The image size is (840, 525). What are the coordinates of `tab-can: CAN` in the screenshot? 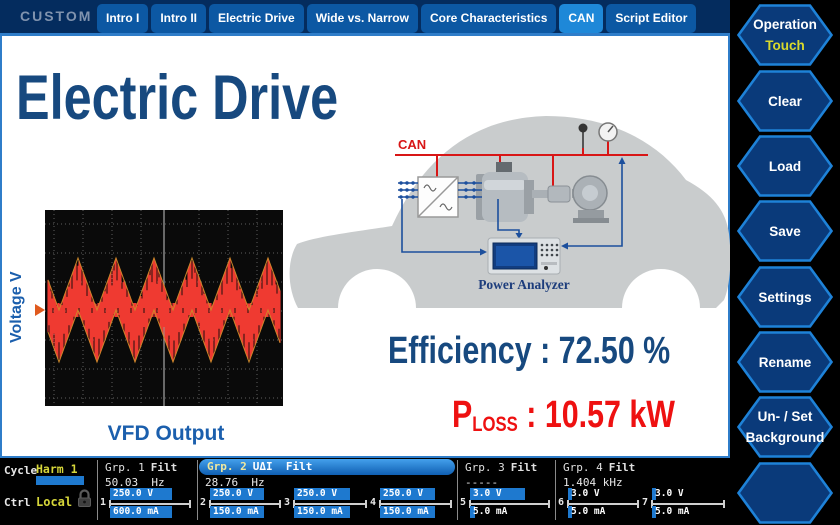 It's located at (581, 18).